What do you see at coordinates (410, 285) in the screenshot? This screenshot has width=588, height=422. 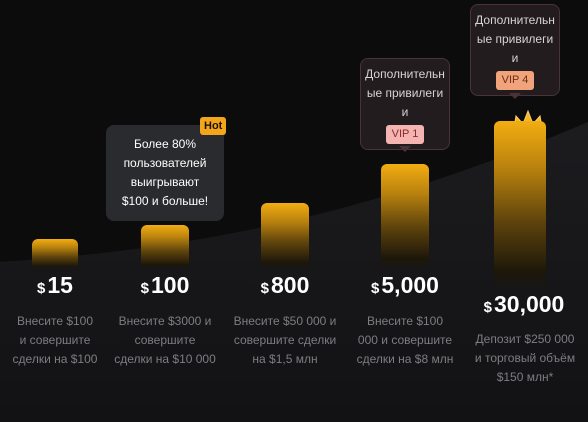 I see `amount-value: 5,000` at bounding box center [410, 285].